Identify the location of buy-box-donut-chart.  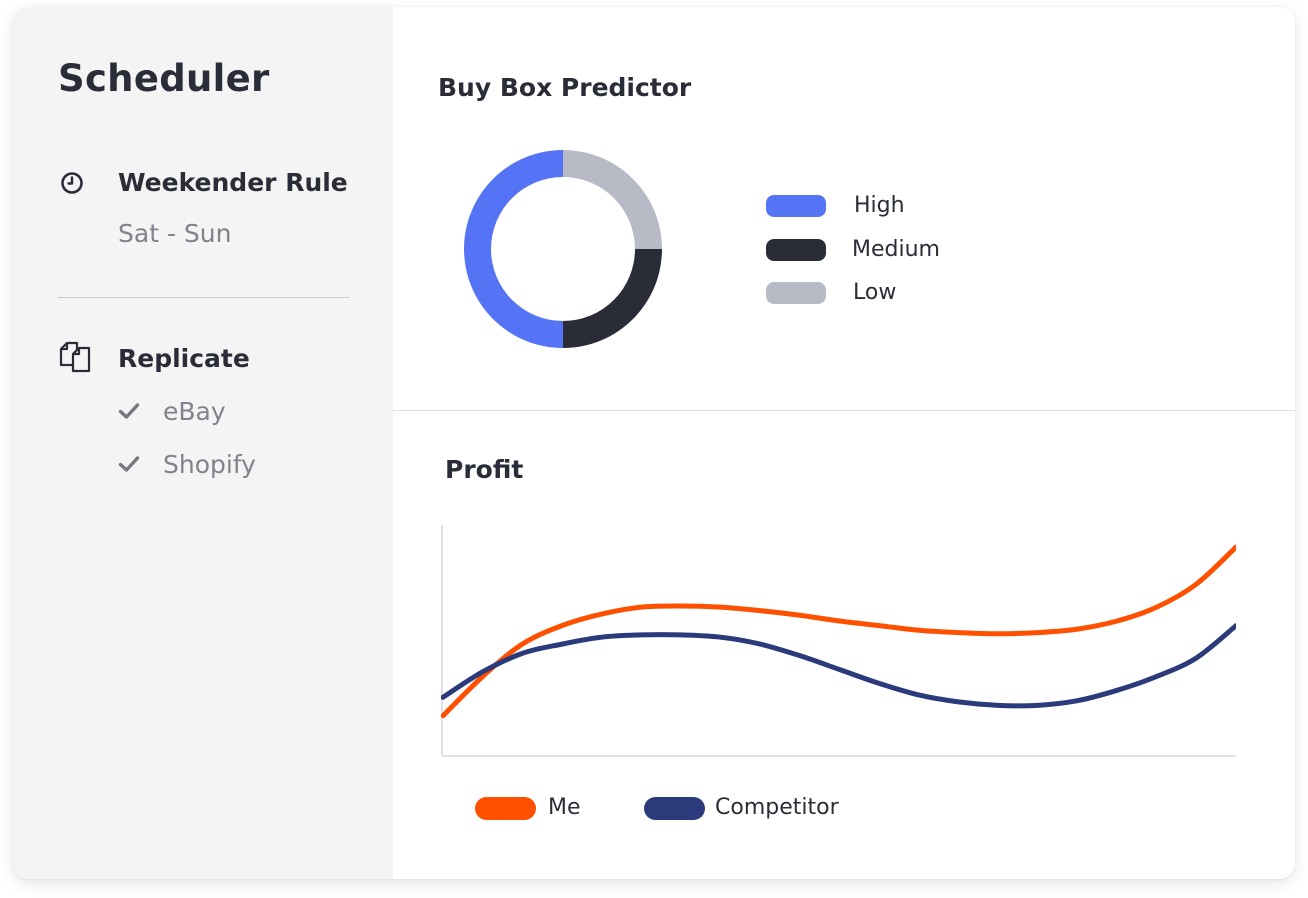
(563, 249).